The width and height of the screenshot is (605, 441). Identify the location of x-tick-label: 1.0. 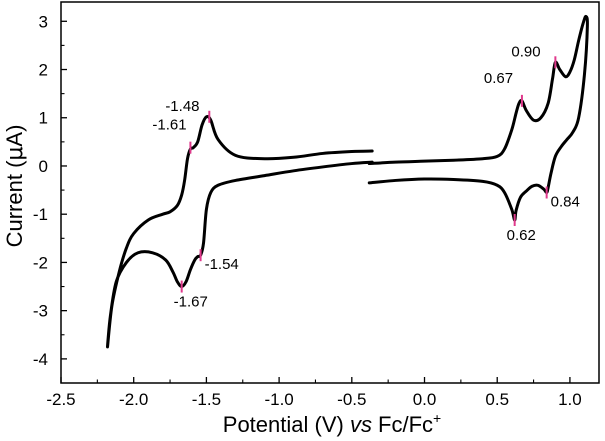
(570, 399).